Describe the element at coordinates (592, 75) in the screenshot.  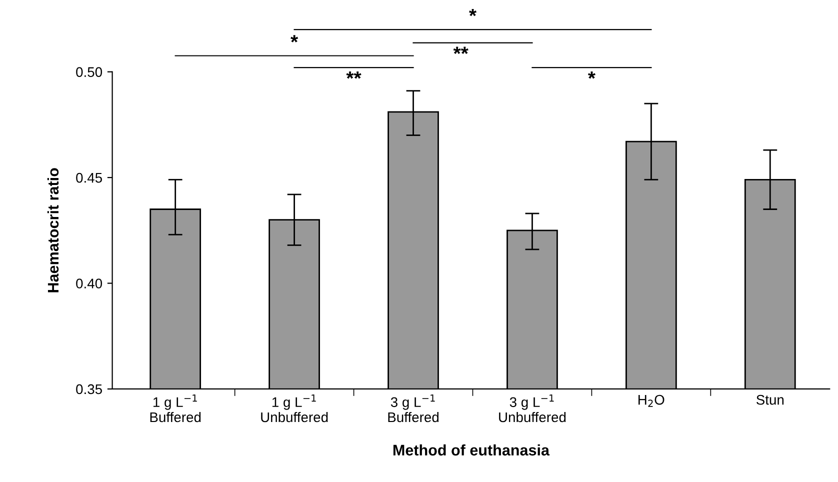
I see `annotation: *` at that location.